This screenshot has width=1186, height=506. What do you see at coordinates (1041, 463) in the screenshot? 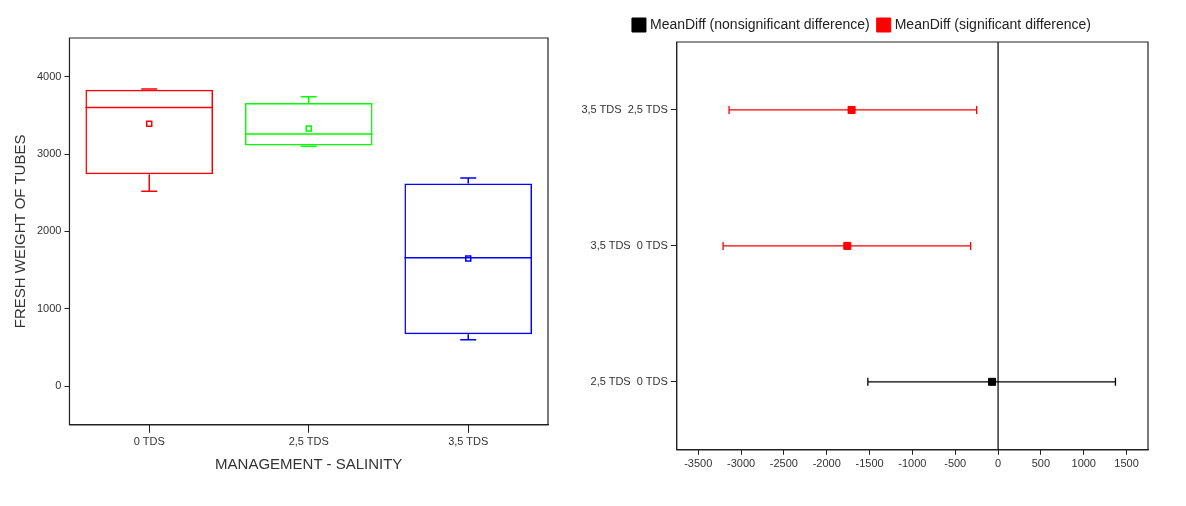
I see `x-tick-label: 500` at bounding box center [1041, 463].